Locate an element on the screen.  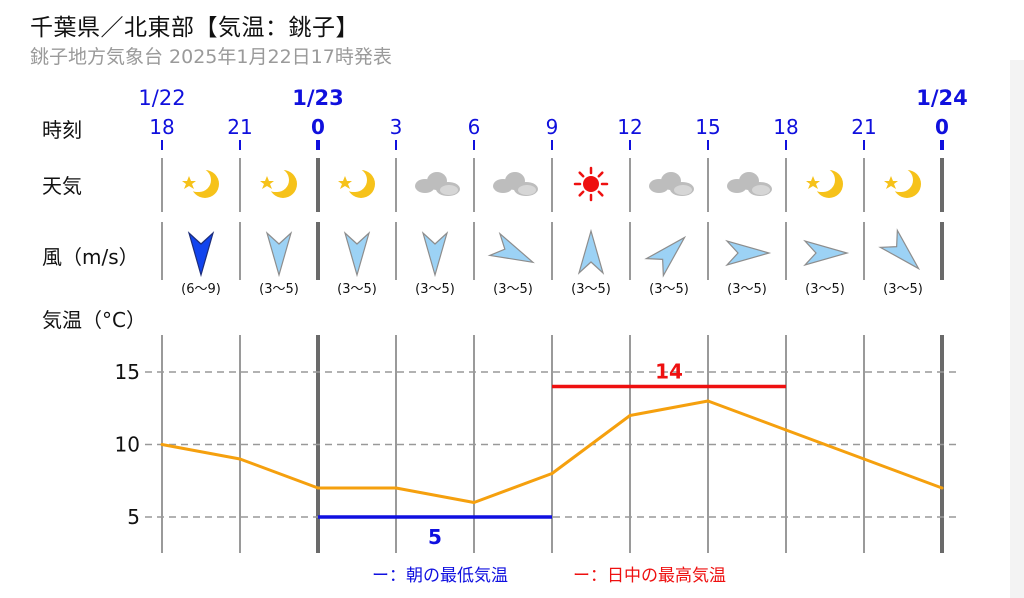
min-temp-label: 5 is located at coordinates (435, 537).